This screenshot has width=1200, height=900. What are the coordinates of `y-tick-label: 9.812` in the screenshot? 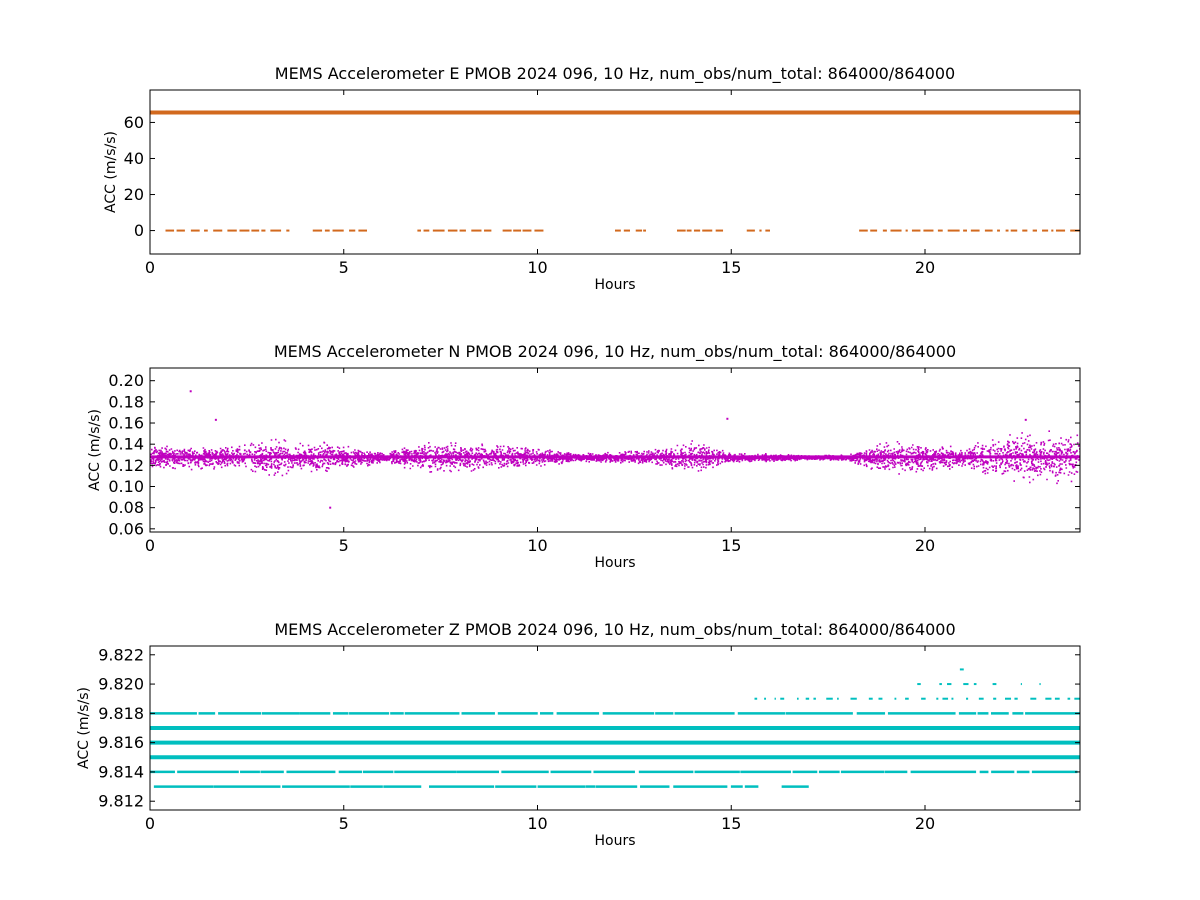 It's located at (121, 801).